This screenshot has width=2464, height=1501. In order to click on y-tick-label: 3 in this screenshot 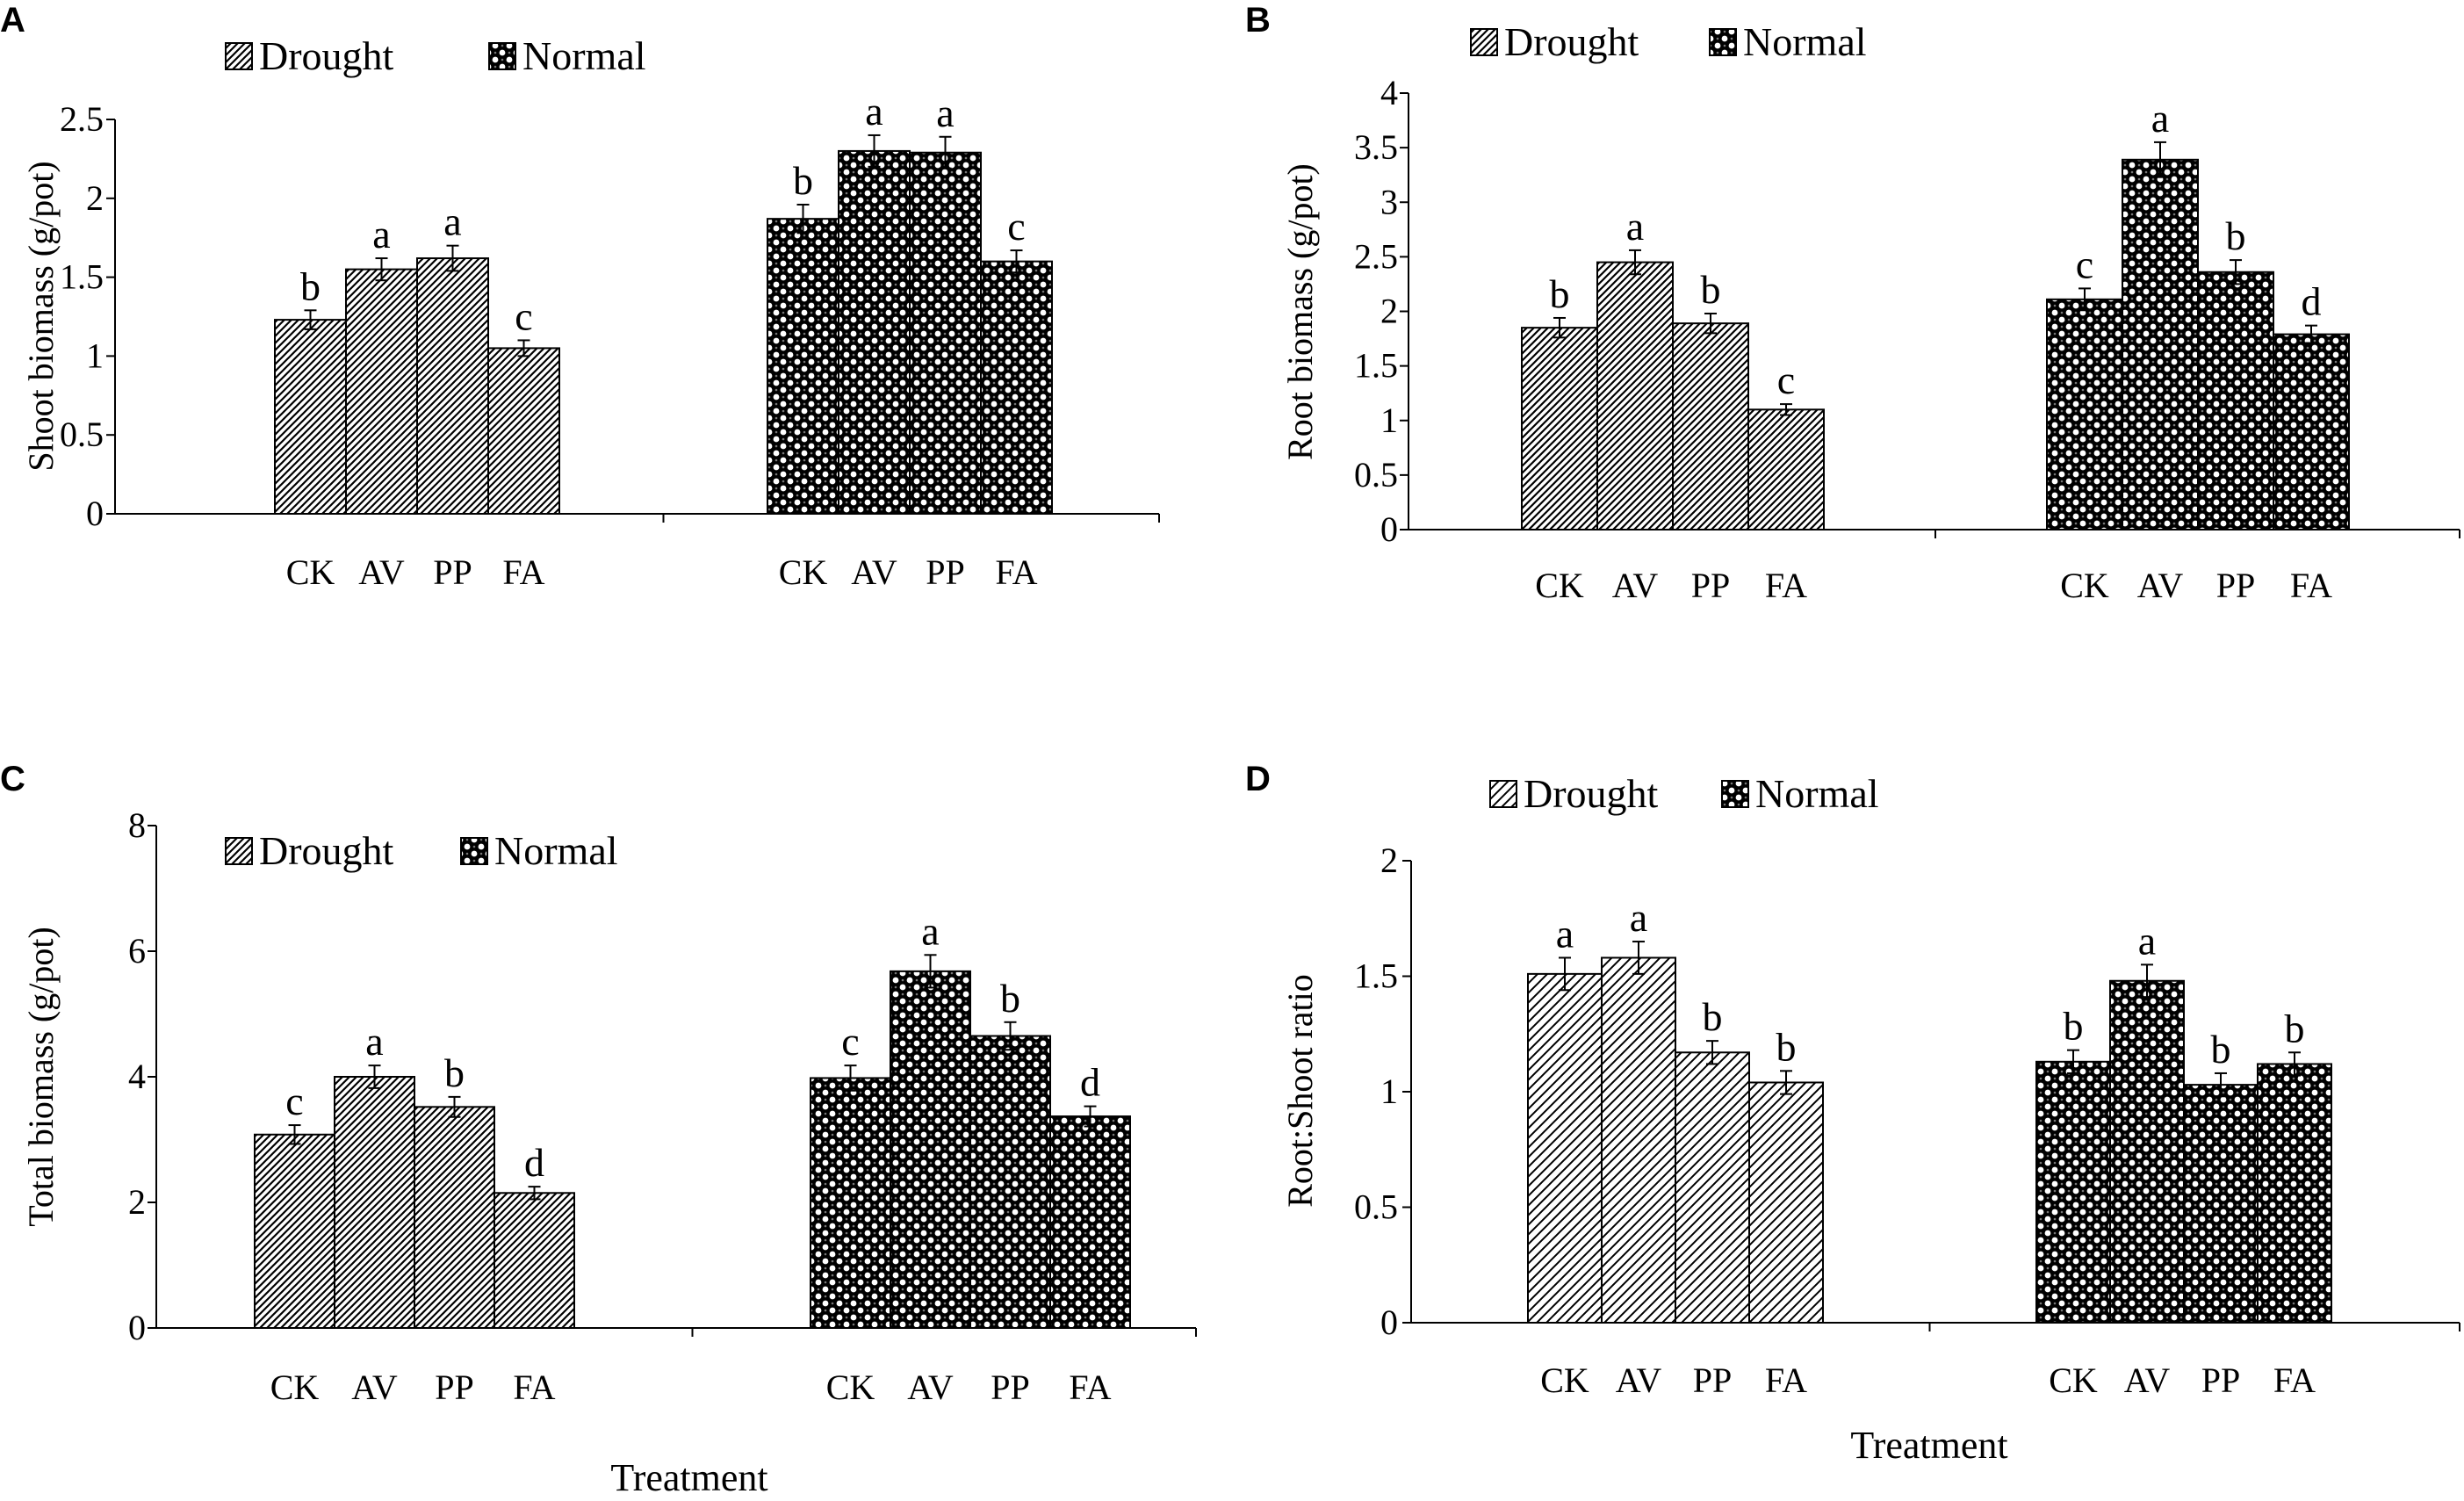, I will do `click(1389, 201)`.